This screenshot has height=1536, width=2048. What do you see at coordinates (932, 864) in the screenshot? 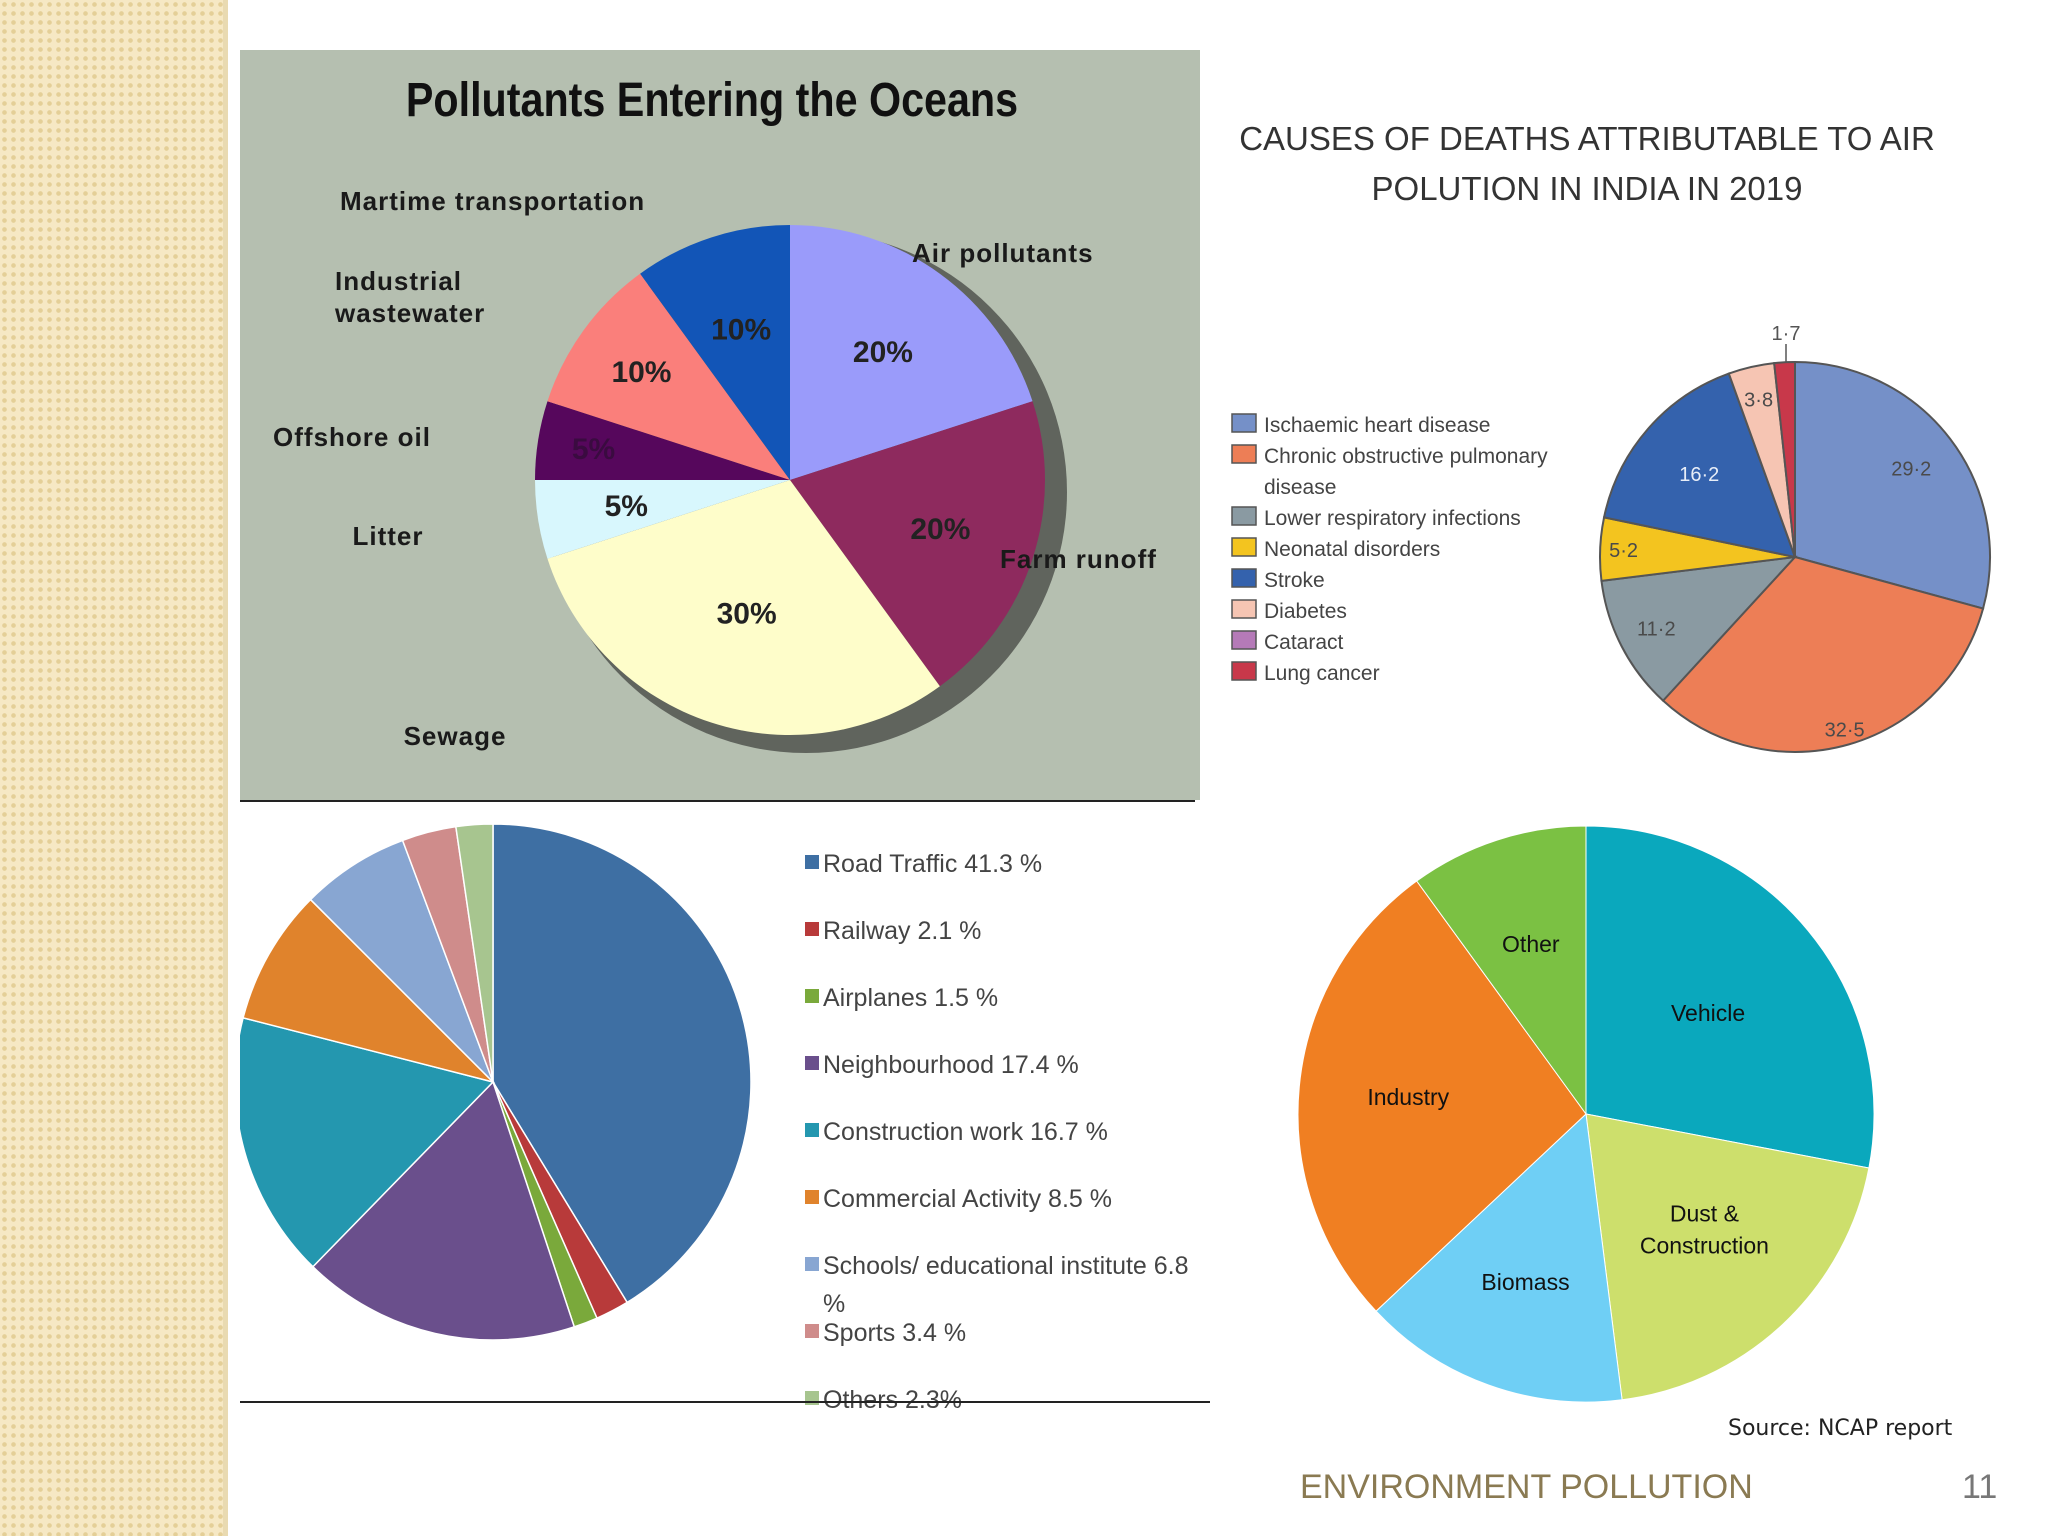
I see `legend-label: Road Traffic 41.3 %` at bounding box center [932, 864].